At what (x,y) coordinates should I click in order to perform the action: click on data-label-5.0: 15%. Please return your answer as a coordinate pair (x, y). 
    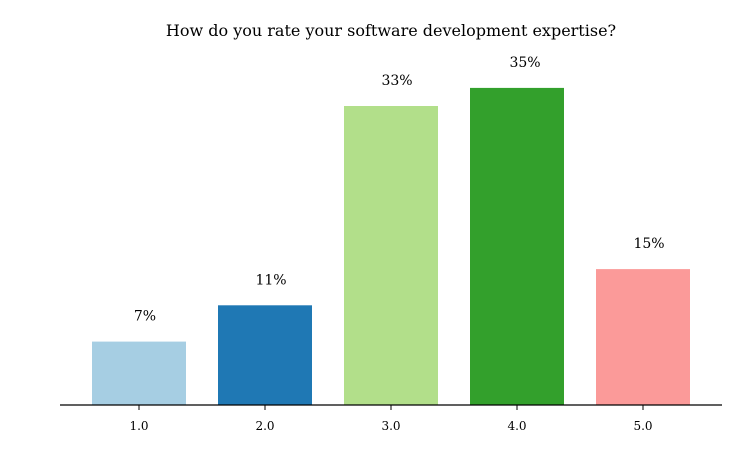
    Looking at the image, I should click on (648, 244).